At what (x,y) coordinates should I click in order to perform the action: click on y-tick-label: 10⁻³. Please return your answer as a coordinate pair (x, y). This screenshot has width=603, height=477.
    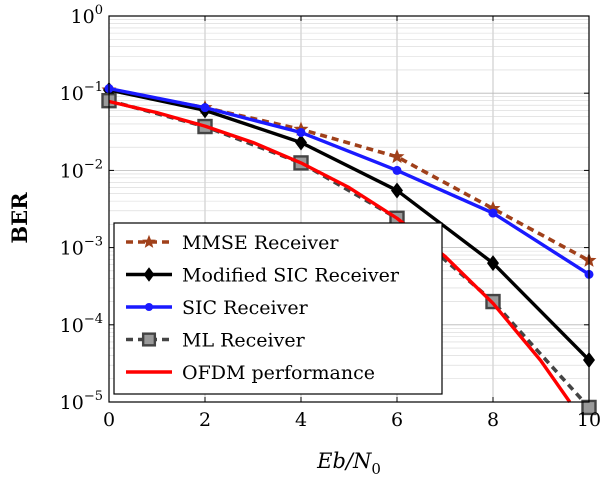
    Looking at the image, I should click on (81, 247).